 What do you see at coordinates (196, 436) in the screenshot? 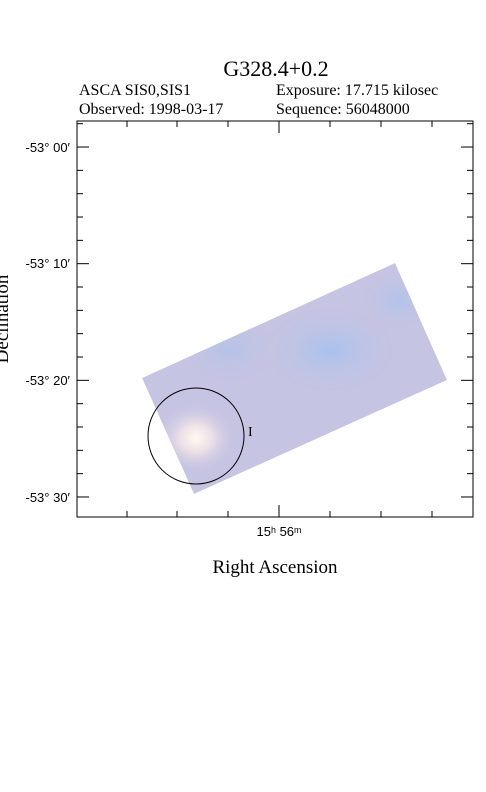
I see `source-circle` at bounding box center [196, 436].